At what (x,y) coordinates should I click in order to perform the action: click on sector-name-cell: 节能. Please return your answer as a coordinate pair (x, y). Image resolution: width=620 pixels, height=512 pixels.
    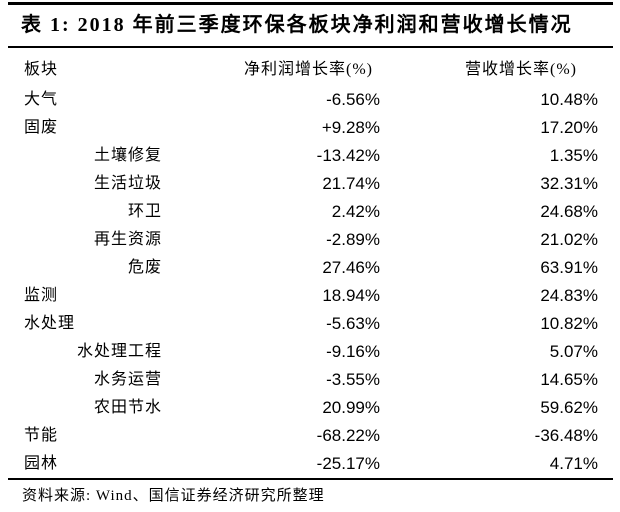
    Looking at the image, I should click on (41, 435).